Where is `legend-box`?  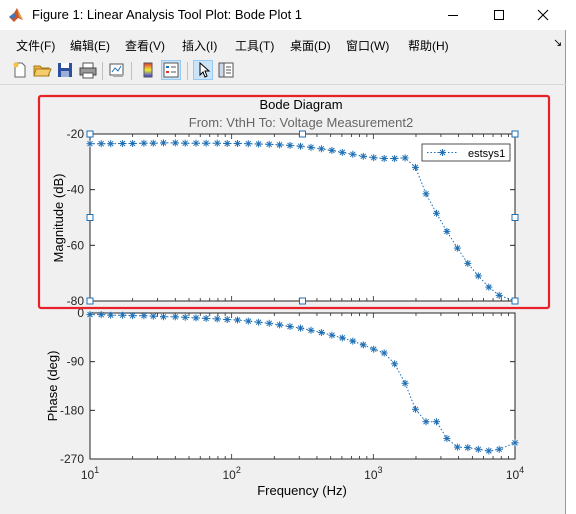
legend-box is located at coordinates (466, 152).